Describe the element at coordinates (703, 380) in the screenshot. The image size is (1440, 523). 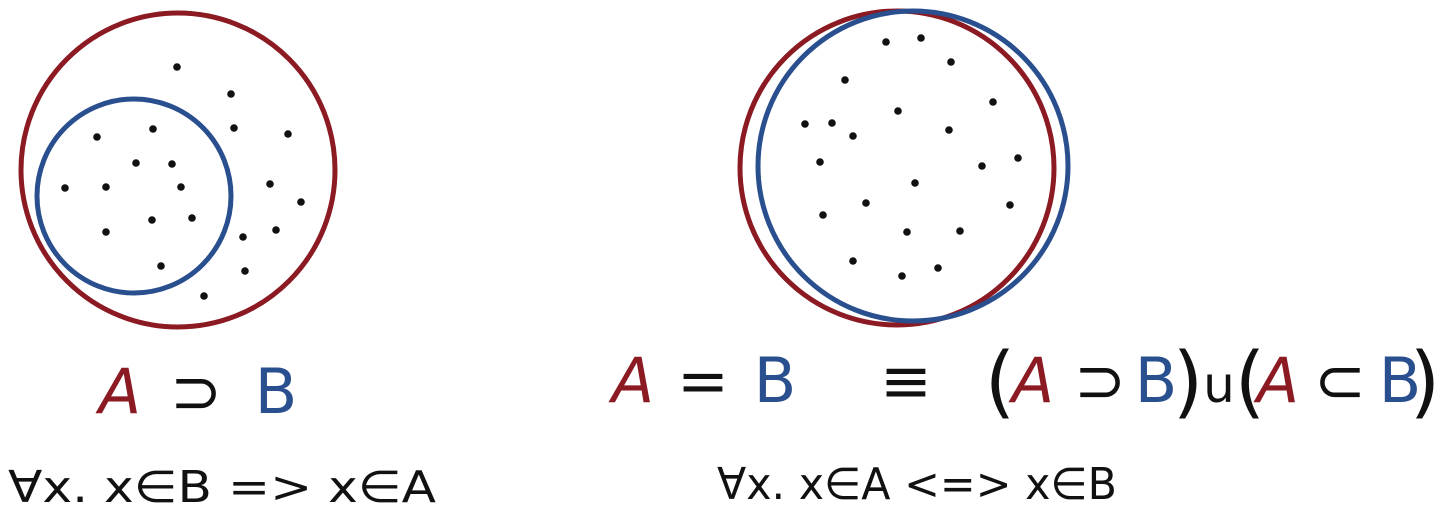
I see `equals-operator: =` at that location.